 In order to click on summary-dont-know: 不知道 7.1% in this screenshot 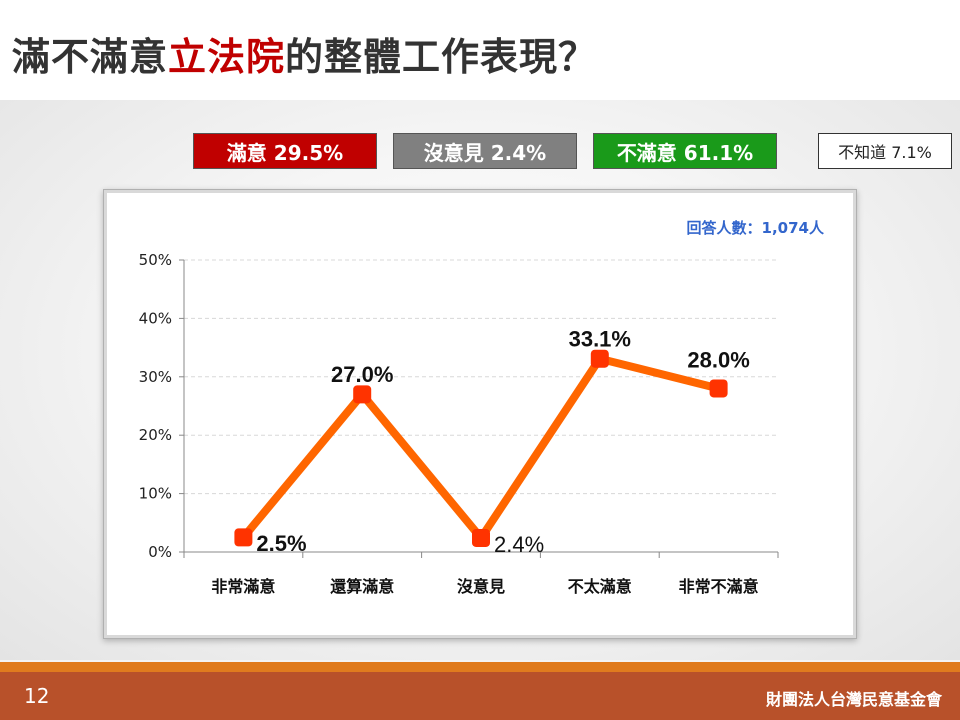, I will do `click(885, 151)`.